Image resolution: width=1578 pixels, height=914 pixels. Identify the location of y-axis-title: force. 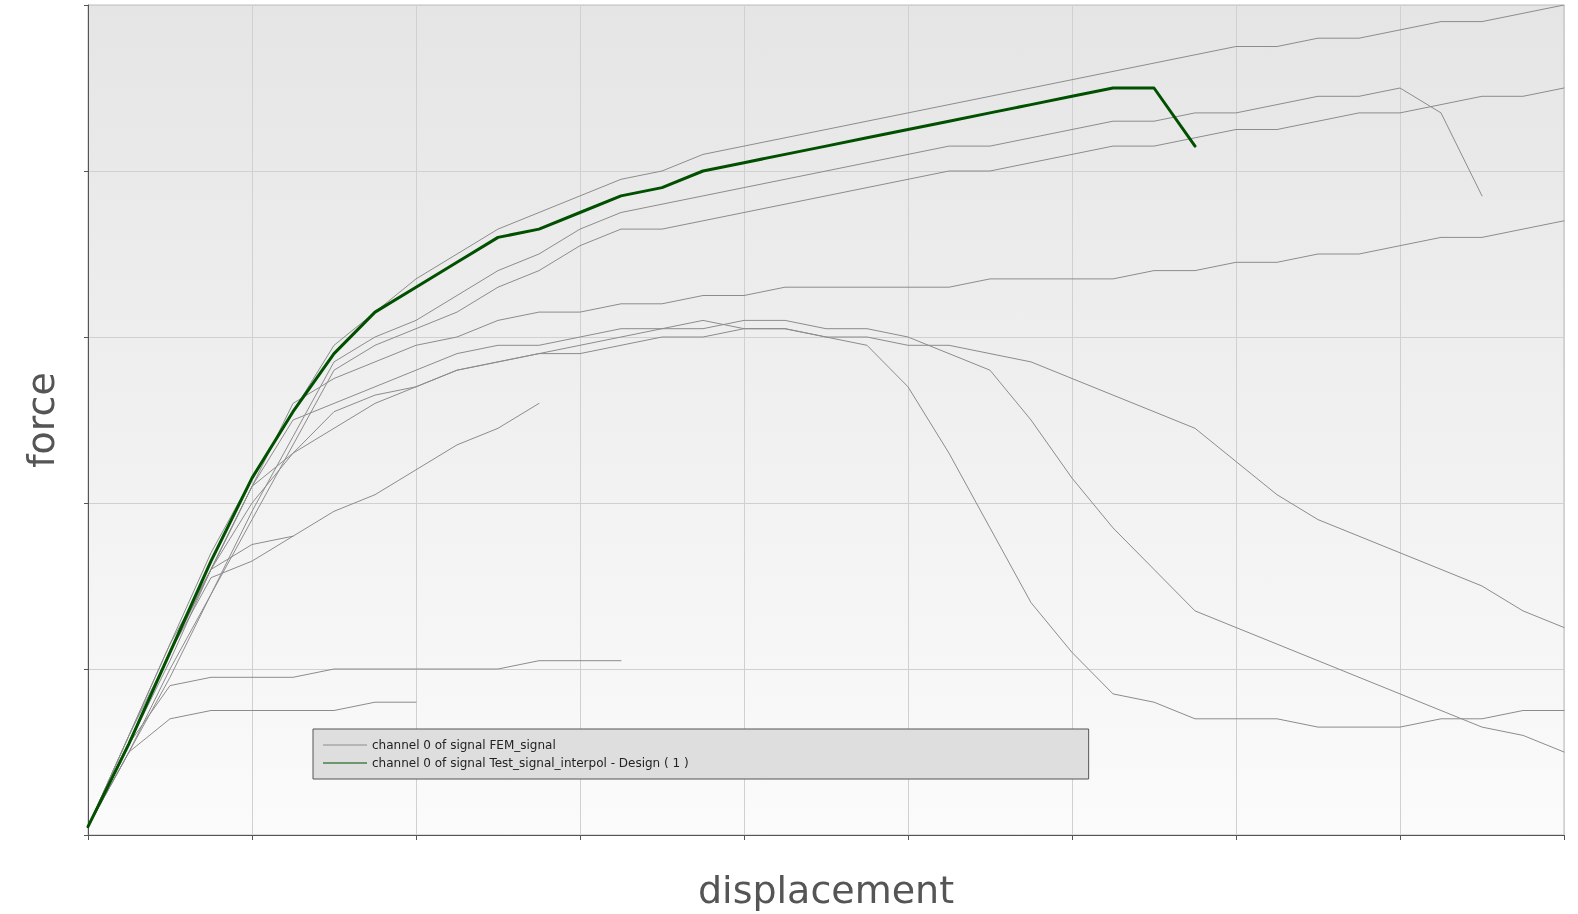
(41, 420).